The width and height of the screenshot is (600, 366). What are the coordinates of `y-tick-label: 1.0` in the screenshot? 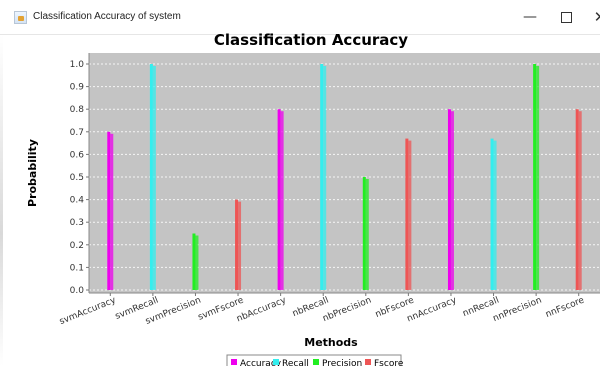 It's located at (77, 65).